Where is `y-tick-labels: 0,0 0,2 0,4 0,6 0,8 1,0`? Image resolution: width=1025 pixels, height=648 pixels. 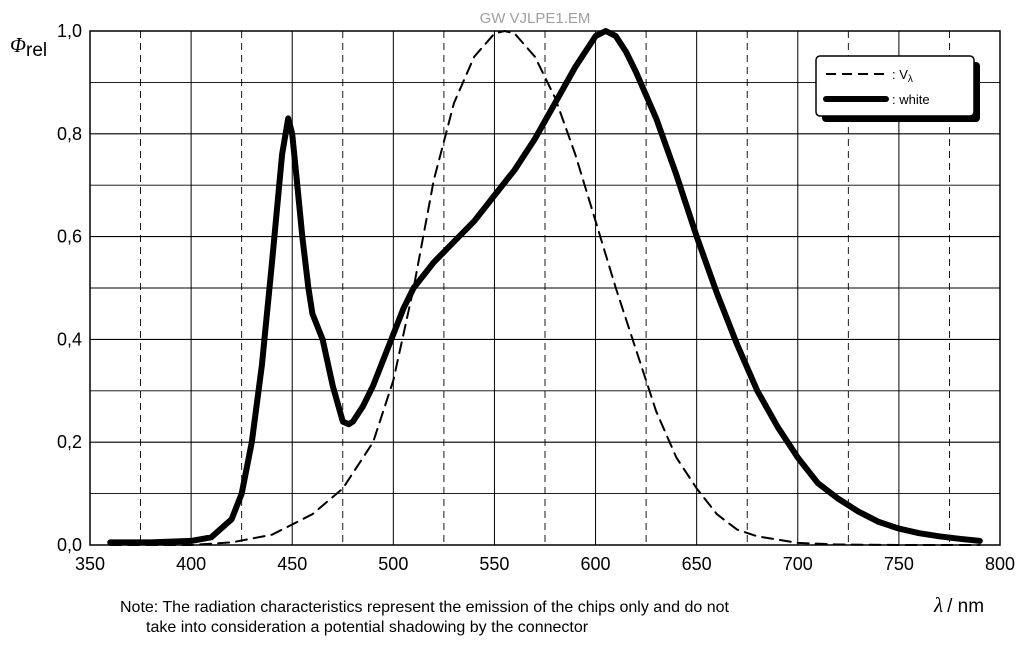
y-tick-labels: 0,0 0,2 0,4 0,6 0,8 1,0 is located at coordinates (69, 288).